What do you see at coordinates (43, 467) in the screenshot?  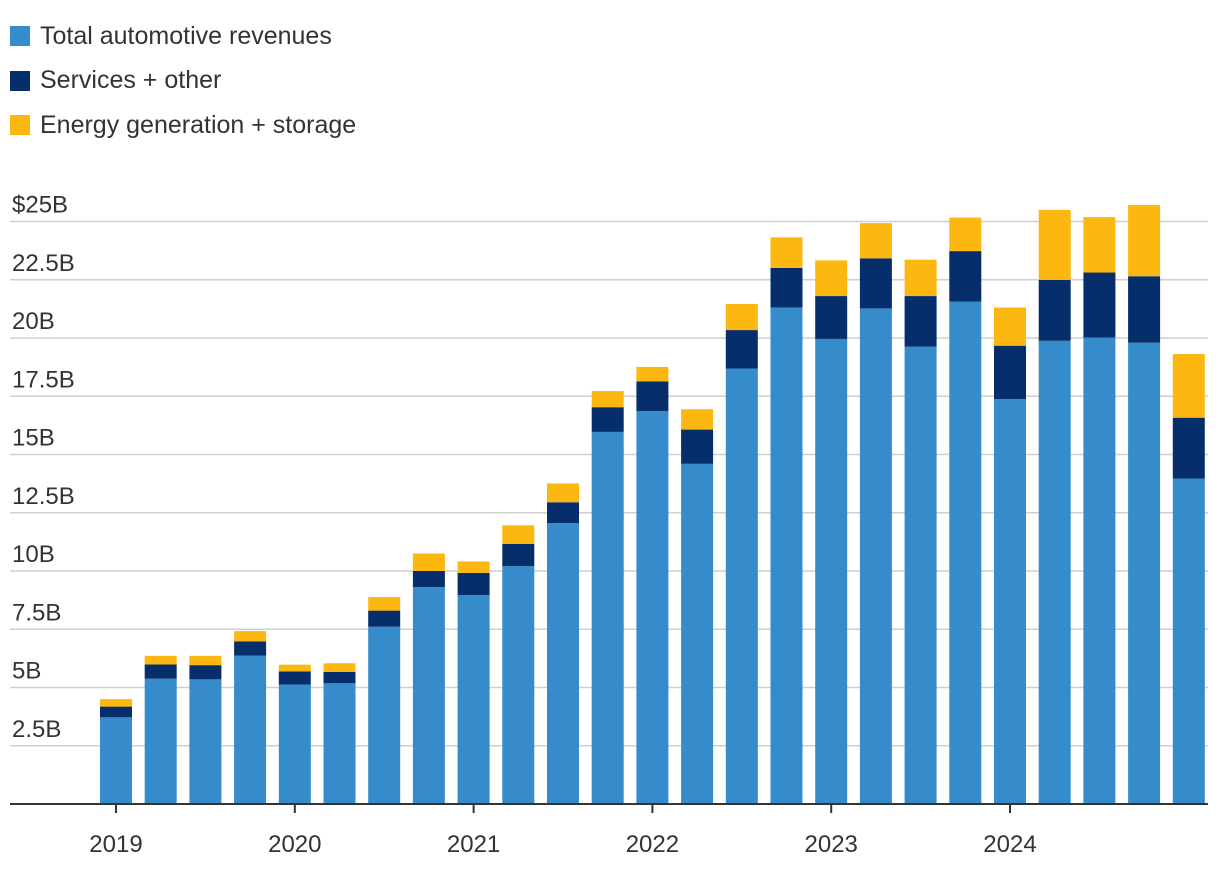 I see `y-axis: 2.5B 5B 7.5B 10B 12.5B 15B 17.5B 20B 22.5B $25B` at bounding box center [43, 467].